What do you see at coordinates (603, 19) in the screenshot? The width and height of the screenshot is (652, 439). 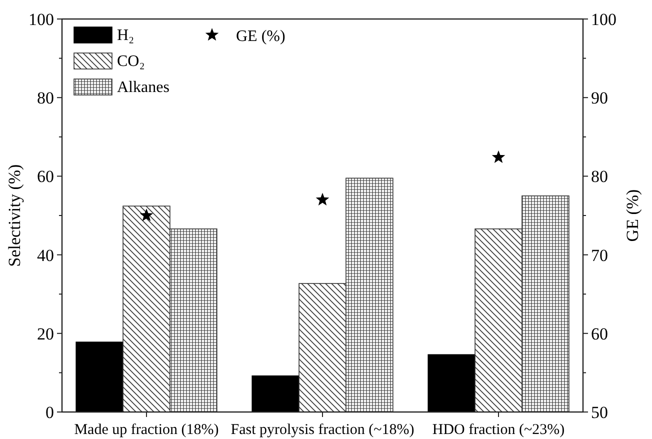 I see `y2-tick-label: 100` at bounding box center [603, 19].